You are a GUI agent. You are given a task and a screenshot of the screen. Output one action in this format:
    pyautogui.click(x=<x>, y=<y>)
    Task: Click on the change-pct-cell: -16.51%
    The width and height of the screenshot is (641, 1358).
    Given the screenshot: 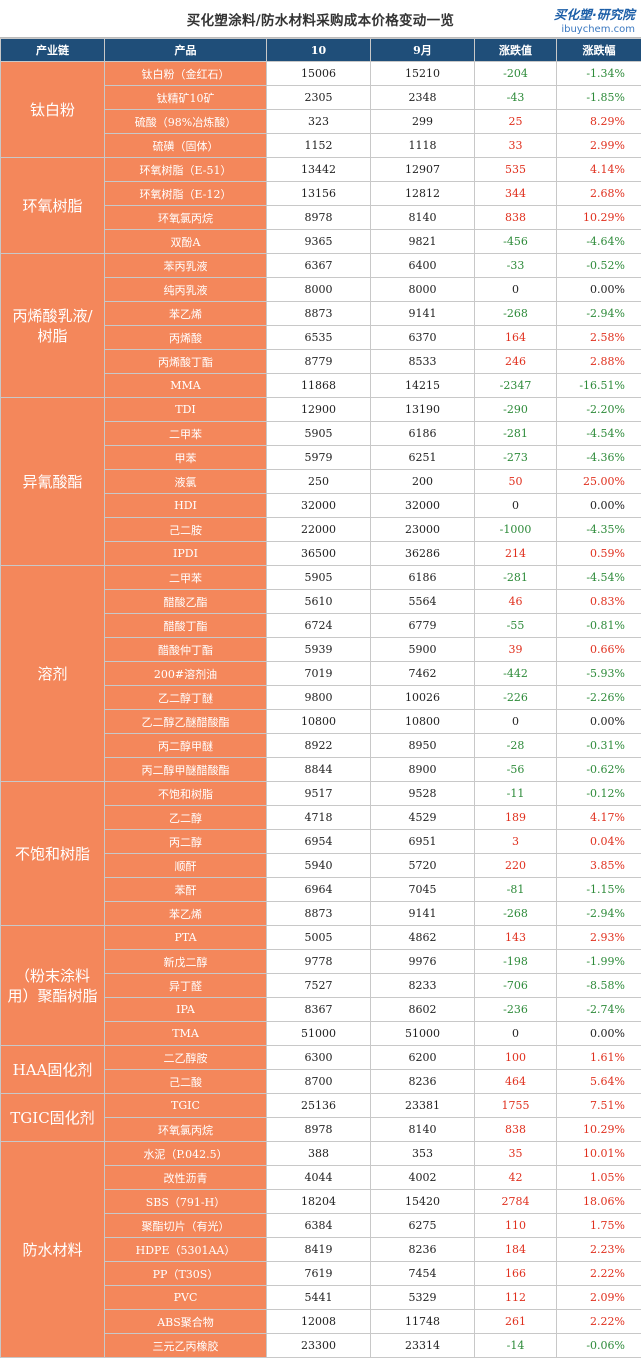 What is the action you would take?
    pyautogui.click(x=599, y=386)
    